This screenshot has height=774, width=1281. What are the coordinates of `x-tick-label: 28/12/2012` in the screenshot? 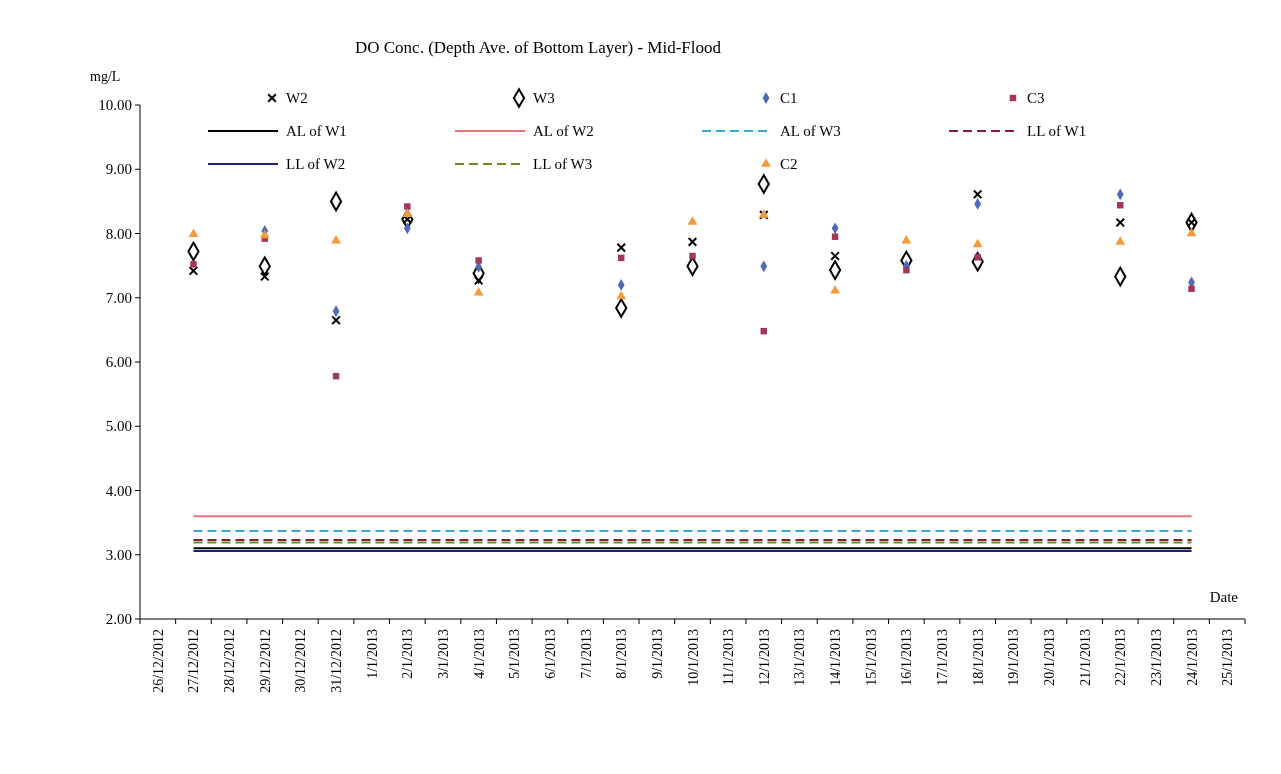 It's located at (230, 661).